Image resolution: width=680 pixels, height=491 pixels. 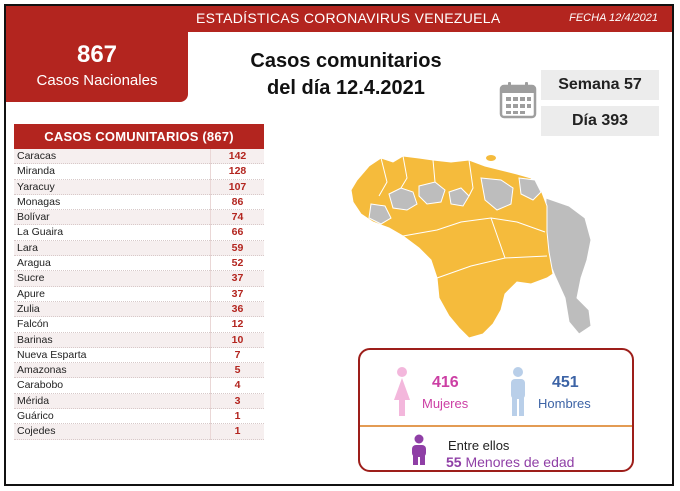 I want to click on state-name: Yaracuy, so click(x=112, y=187).